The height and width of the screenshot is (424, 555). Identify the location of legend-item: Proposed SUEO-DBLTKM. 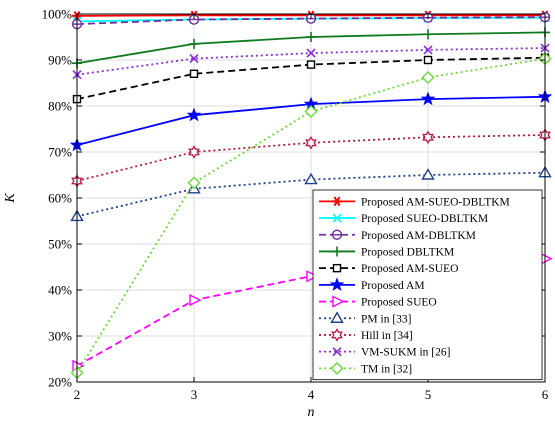
(403, 219).